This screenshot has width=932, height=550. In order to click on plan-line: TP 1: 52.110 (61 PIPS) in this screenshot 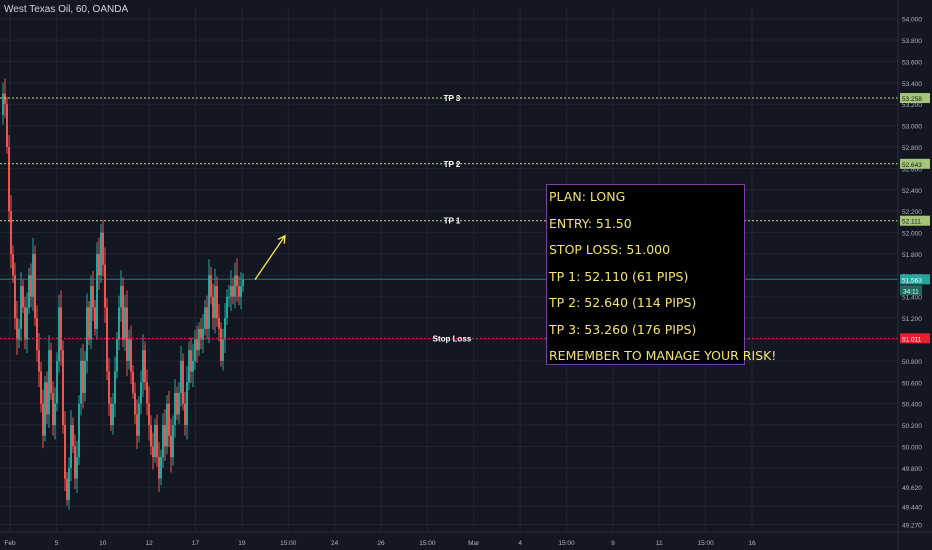, I will do `click(619, 276)`.